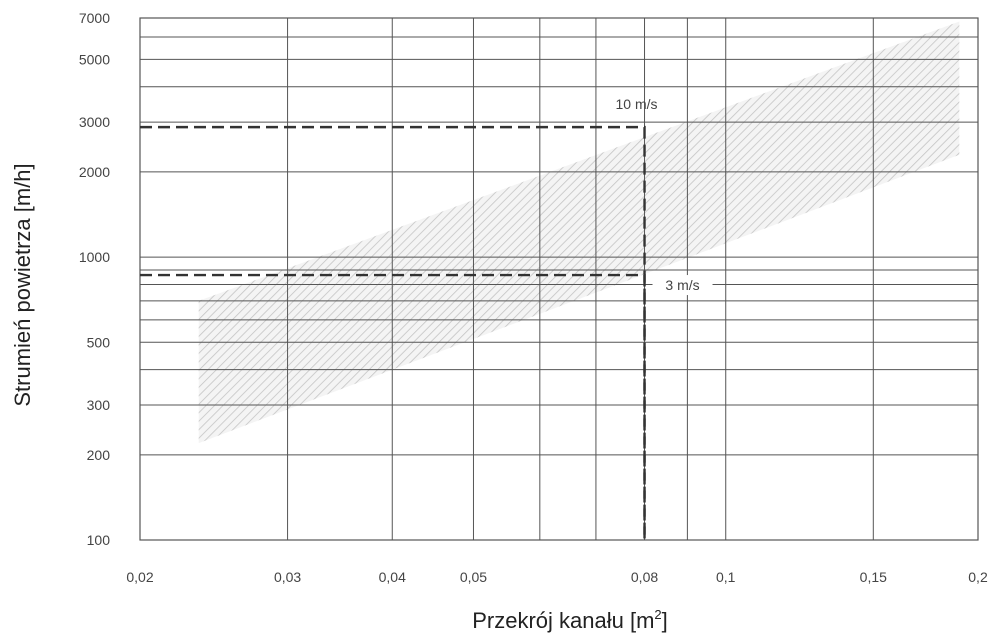  Describe the element at coordinates (94, 257) in the screenshot. I see `y-tick-label: 1000` at that location.